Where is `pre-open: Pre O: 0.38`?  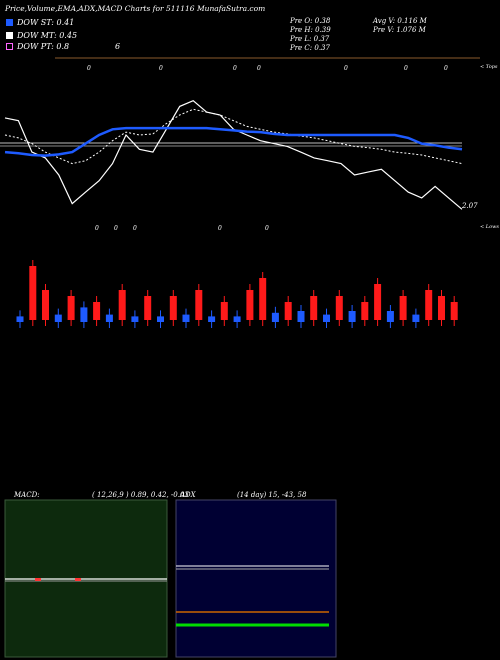
pre-open: Pre O: 0.38 is located at coordinates (310, 21).